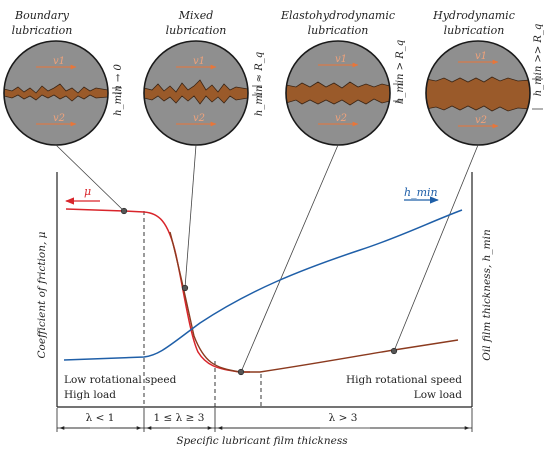 The image size is (550, 453). I want to click on regime-title-line1: Boundary, so click(42, 15).